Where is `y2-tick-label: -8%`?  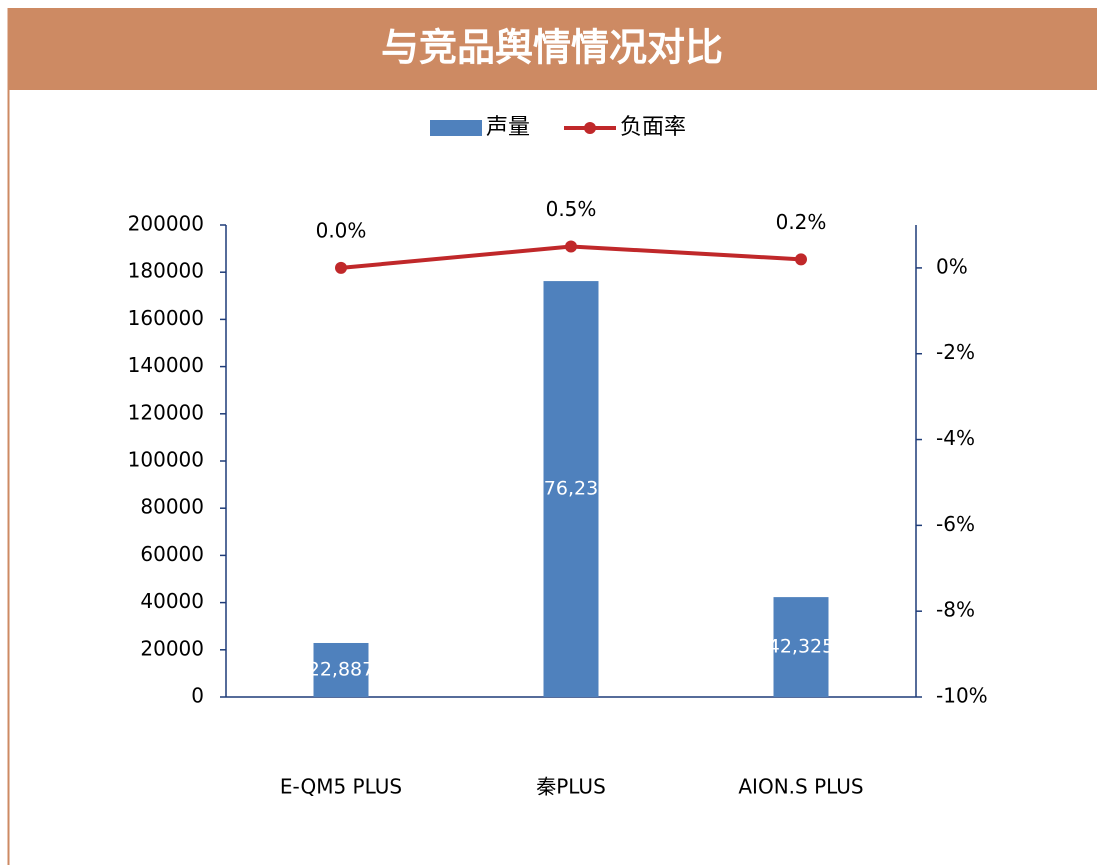 y2-tick-label: -8% is located at coordinates (955, 610).